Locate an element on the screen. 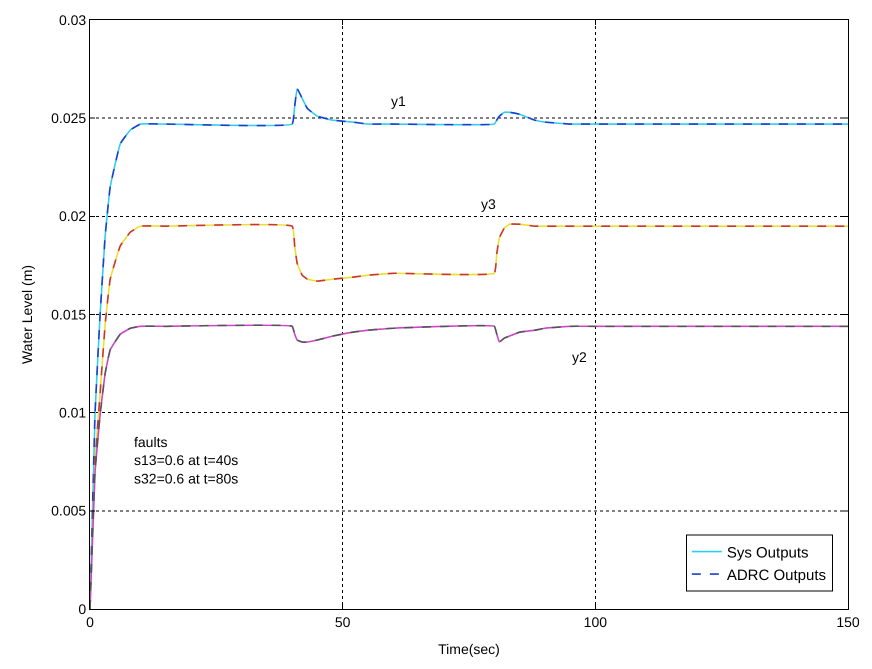 The image size is (872, 669). y-tick-label: 0.015 is located at coordinates (68, 314).